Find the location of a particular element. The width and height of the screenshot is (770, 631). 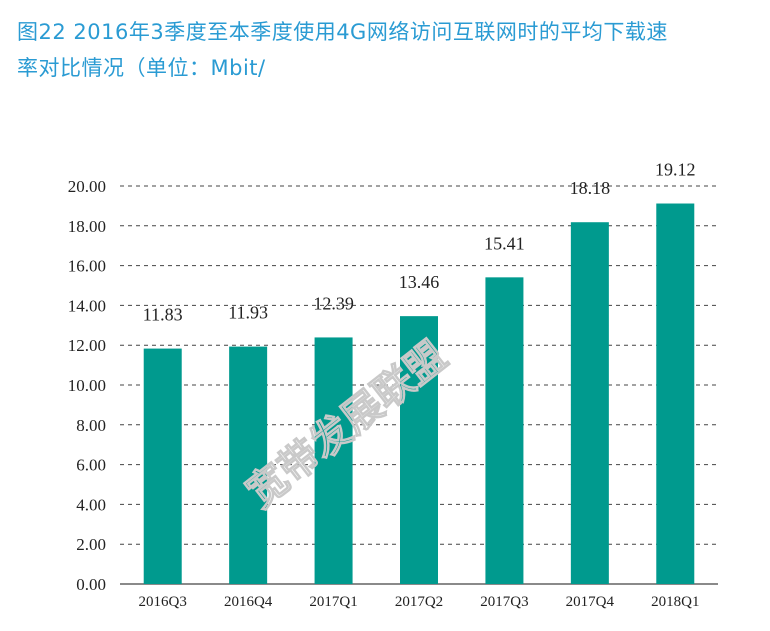

data-label: 18.18 is located at coordinates (590, 188).